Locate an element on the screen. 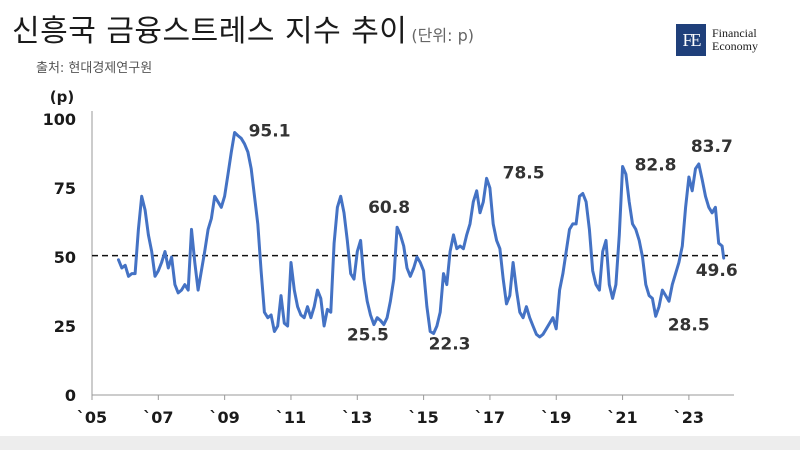  logo-wordmark: Financial Economy is located at coordinates (735, 40).